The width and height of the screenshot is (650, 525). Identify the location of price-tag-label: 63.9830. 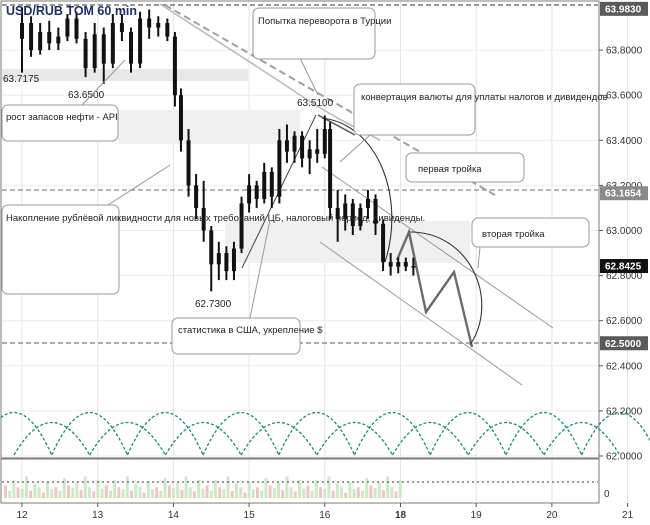
(623, 9).